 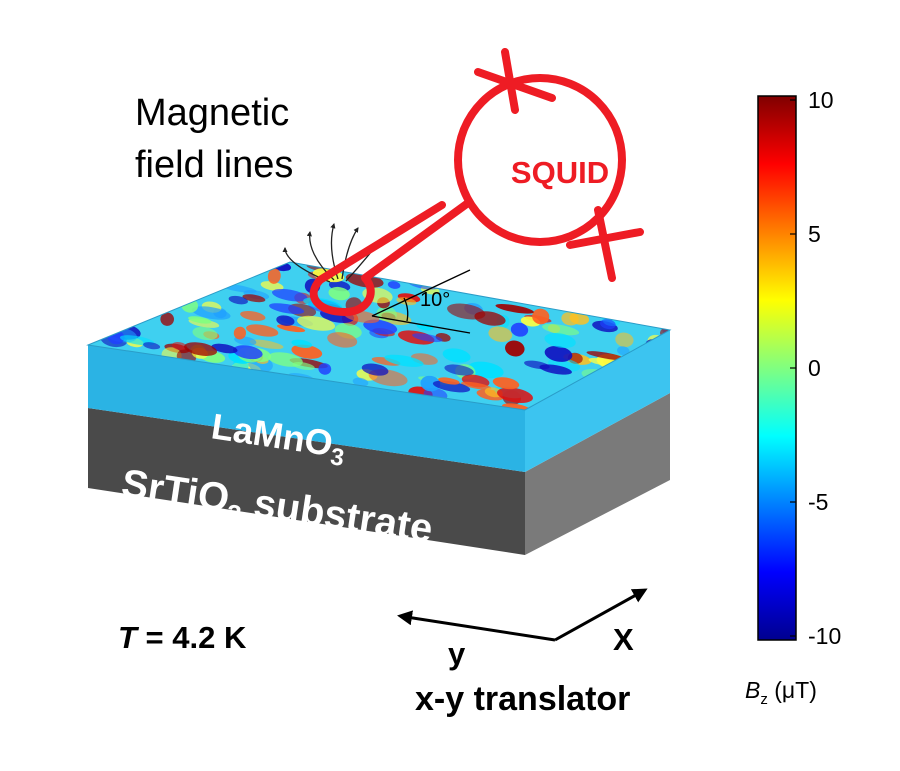 I want to click on colorbar: 10 5 0 -5 -10 Bz (μT), so click(x=793, y=397).